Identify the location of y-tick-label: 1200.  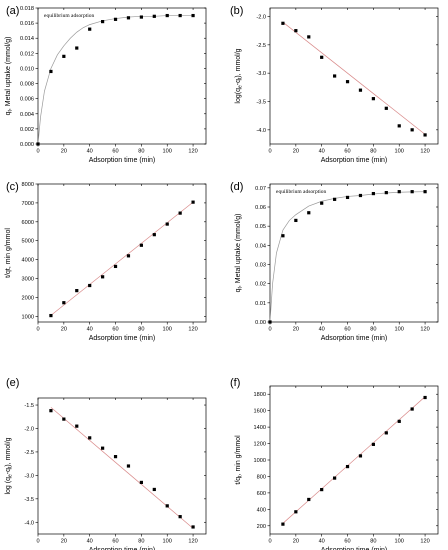
(260, 445).